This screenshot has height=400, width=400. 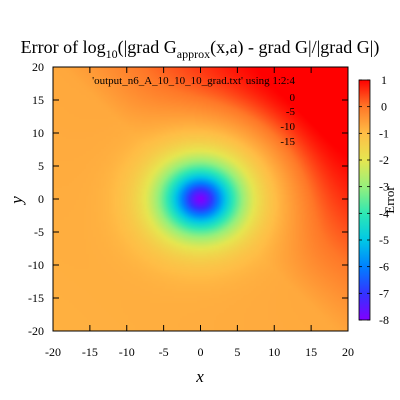 I want to click on colorbar-tick-label: -7, so click(x=384, y=293).